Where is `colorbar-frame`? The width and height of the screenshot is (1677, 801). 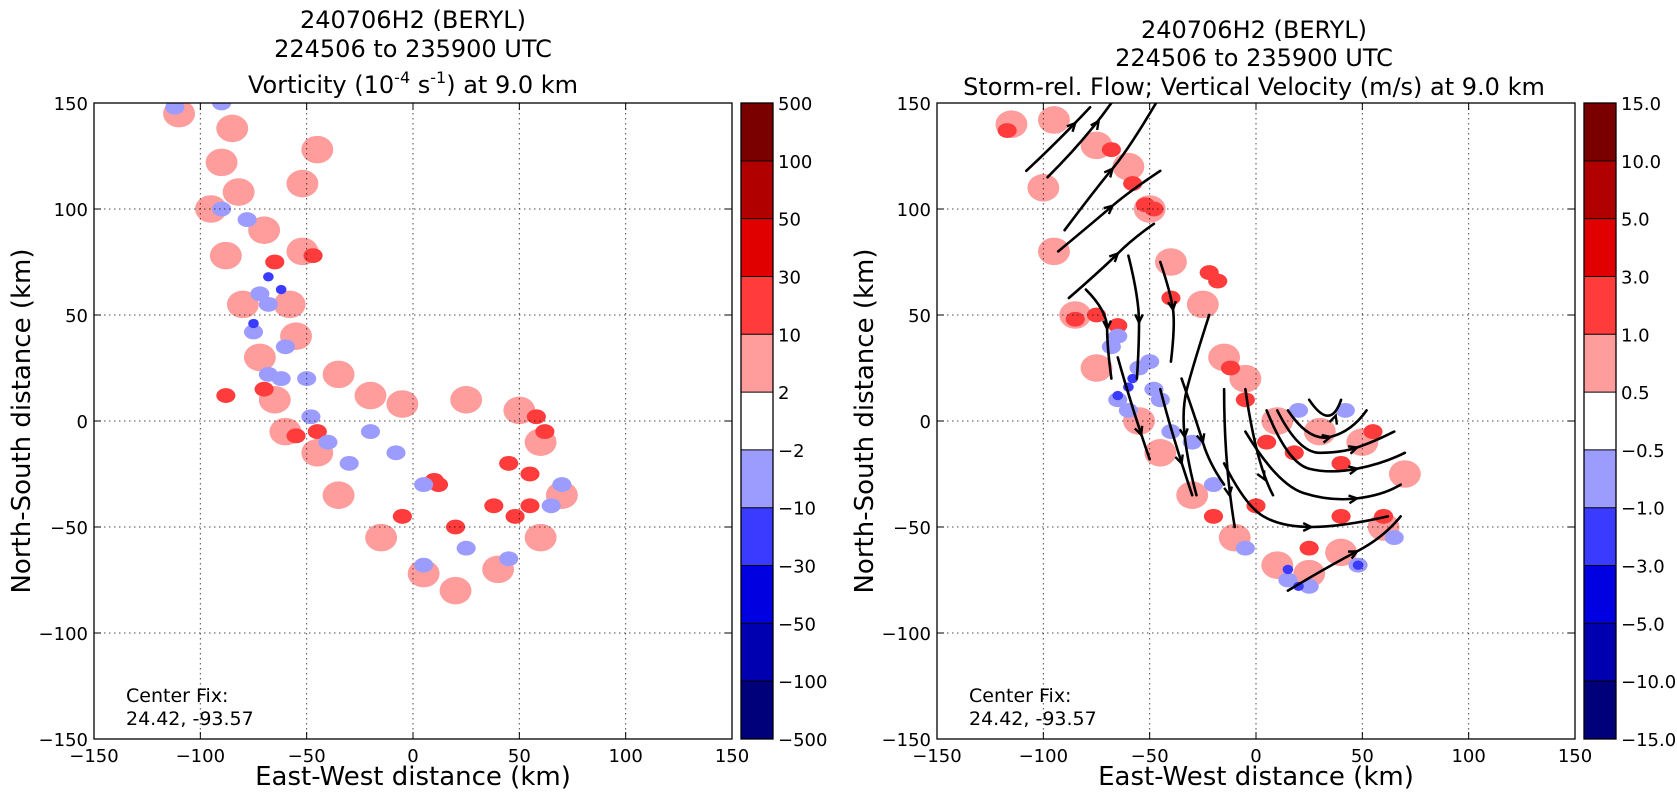
colorbar-frame is located at coordinates (757, 421).